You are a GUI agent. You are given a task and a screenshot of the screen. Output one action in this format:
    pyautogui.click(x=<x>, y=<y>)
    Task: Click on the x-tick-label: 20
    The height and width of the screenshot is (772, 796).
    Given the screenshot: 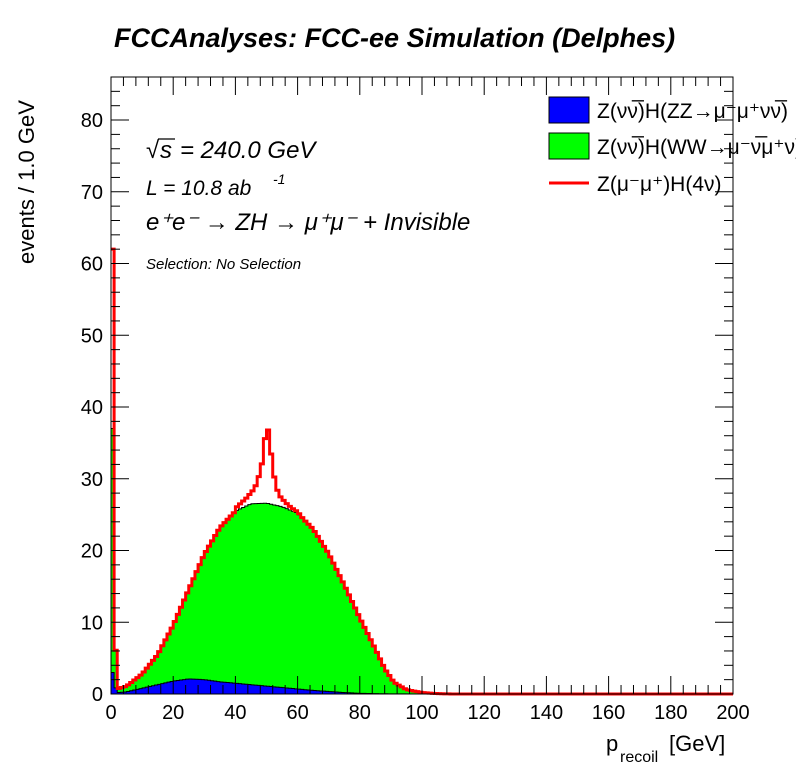 What is the action you would take?
    pyautogui.click(x=173, y=713)
    